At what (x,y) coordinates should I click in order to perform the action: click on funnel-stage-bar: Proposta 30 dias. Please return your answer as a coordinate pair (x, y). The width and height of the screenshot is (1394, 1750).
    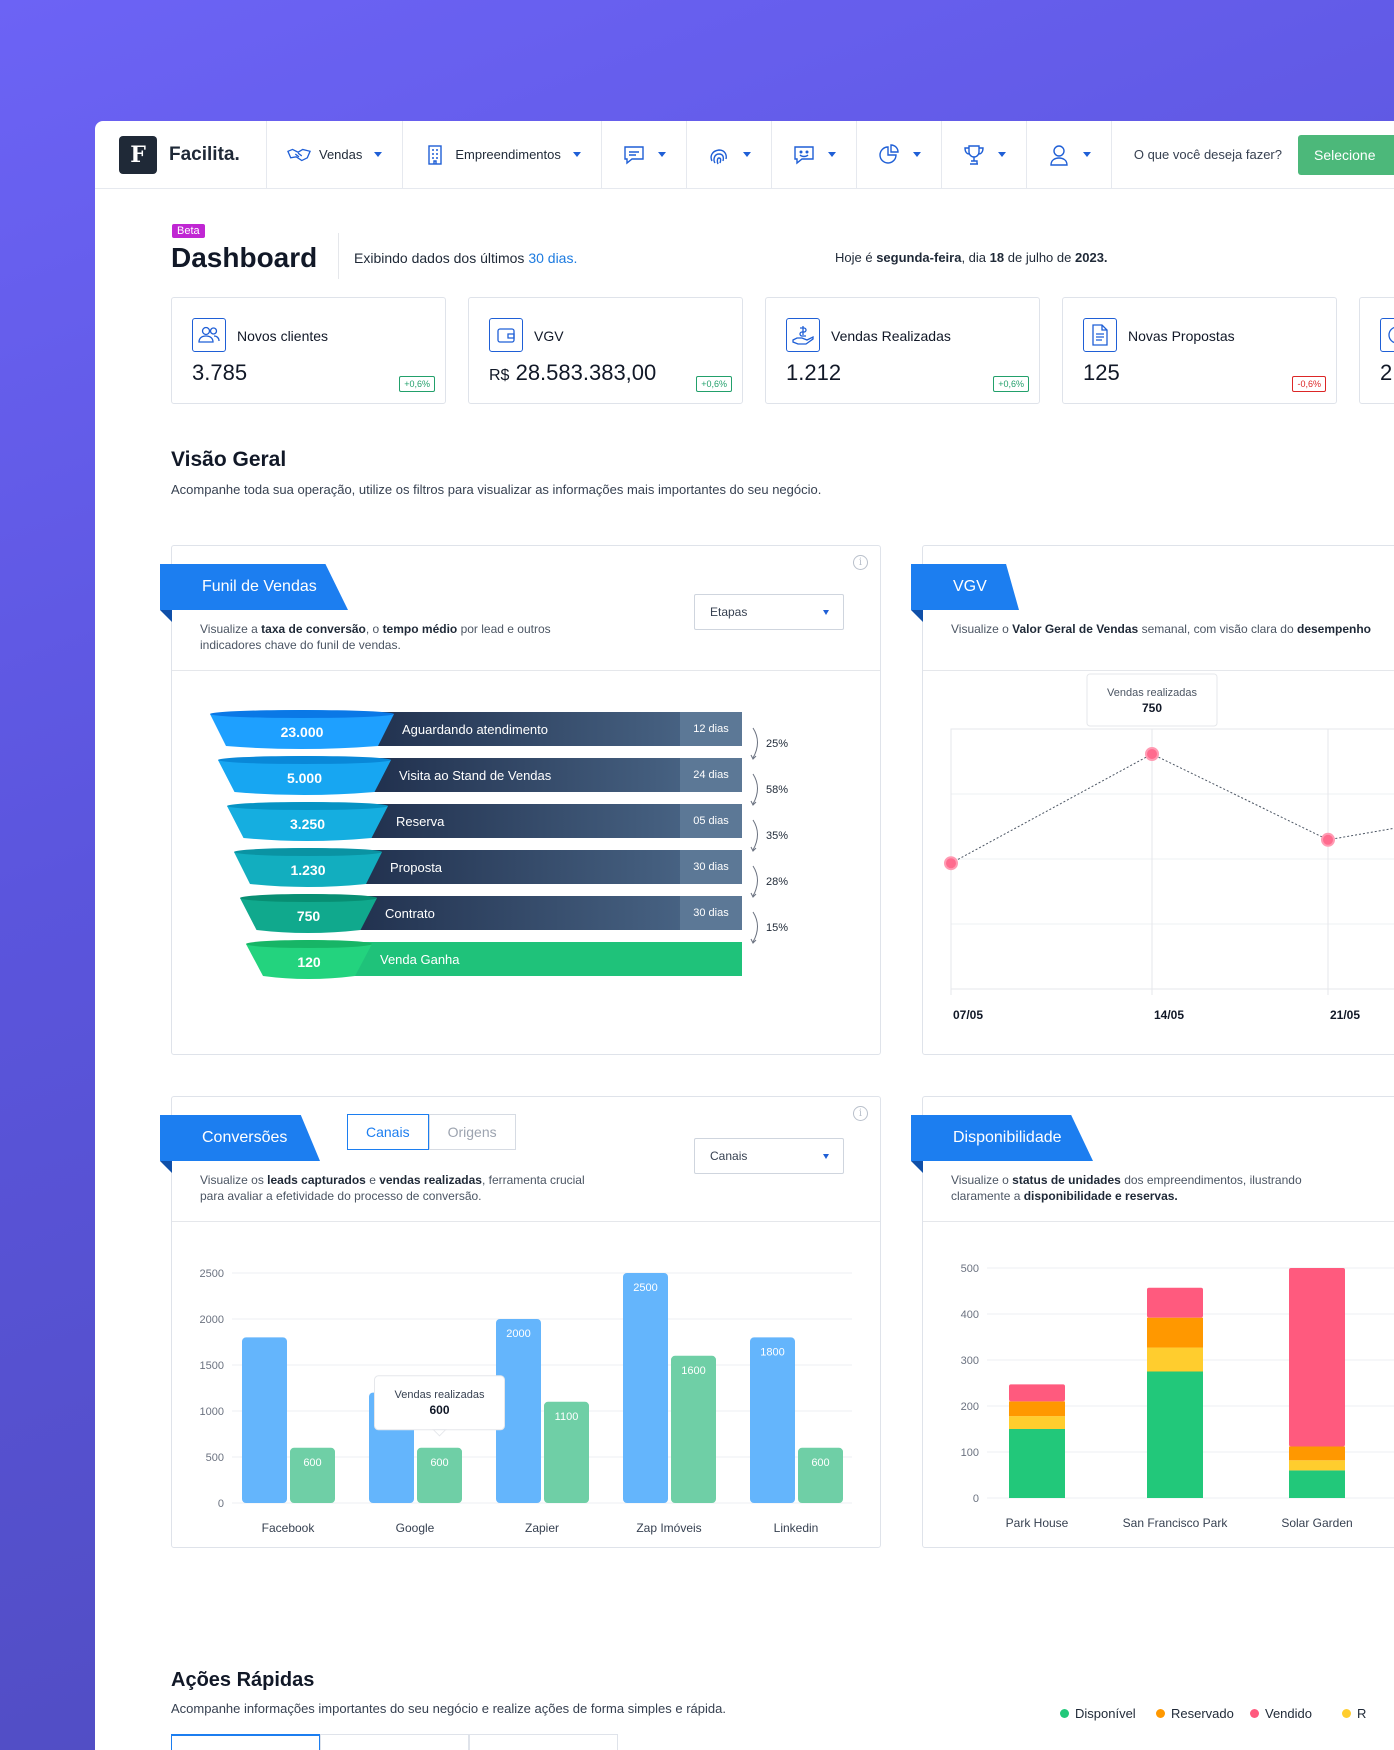
    Looking at the image, I should click on (538, 867).